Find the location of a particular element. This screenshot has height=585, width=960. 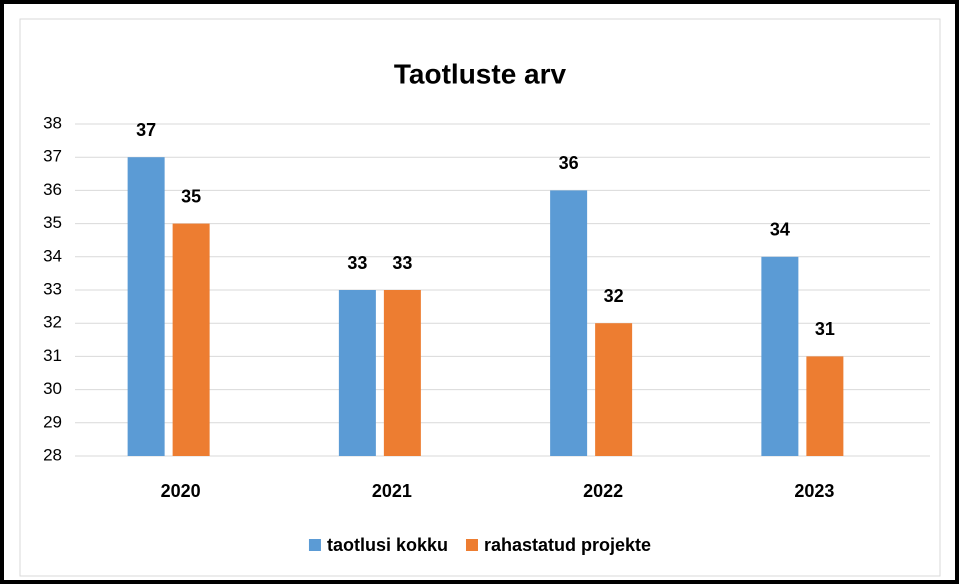

y-tick-label: 29 is located at coordinates (52, 421).